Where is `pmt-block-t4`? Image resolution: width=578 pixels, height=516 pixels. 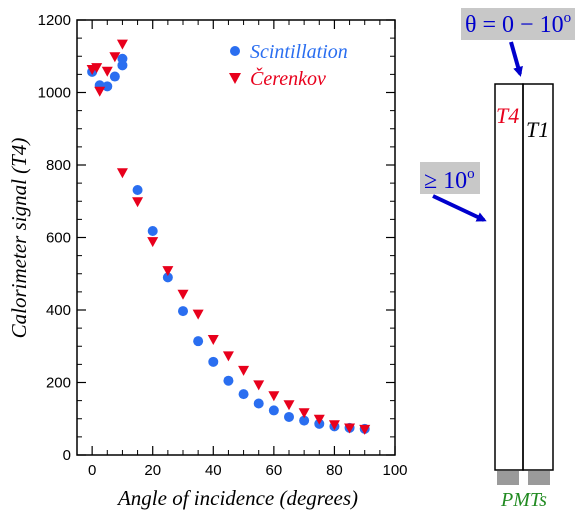 pmt-block-t4 is located at coordinates (508, 478).